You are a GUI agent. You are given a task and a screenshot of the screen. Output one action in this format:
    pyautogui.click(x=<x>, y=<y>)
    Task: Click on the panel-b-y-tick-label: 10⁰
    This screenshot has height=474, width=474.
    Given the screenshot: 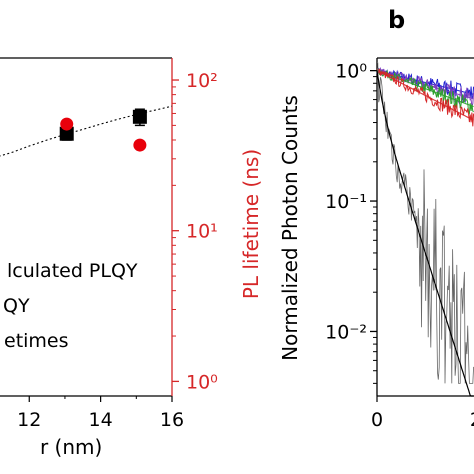 What is the action you would take?
    pyautogui.click(x=351, y=72)
    